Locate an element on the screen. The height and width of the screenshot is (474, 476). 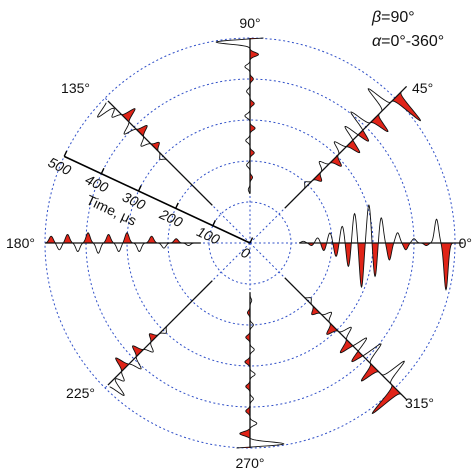
param-beta-symbol: β is located at coordinates (376, 17).